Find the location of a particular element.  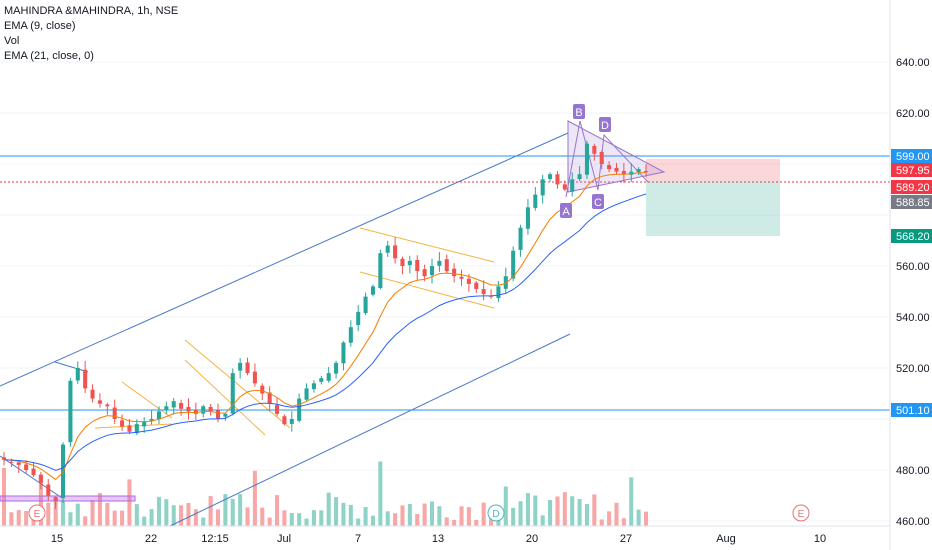

time-tick-label: 7 is located at coordinates (358, 539).